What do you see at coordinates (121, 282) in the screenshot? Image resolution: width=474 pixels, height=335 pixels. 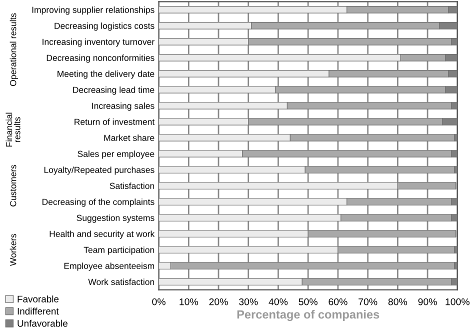 I see `y-tick-label: Work satisfaction` at bounding box center [121, 282].